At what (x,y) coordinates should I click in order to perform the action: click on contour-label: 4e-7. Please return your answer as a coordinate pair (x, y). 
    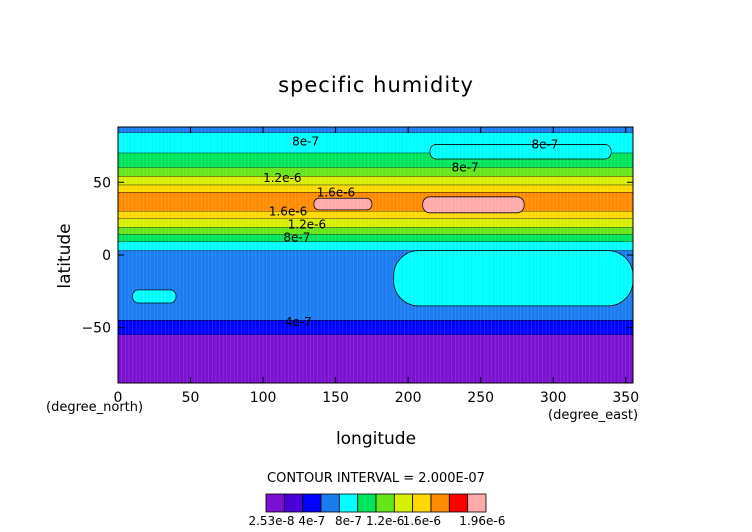
    Looking at the image, I should click on (298, 322).